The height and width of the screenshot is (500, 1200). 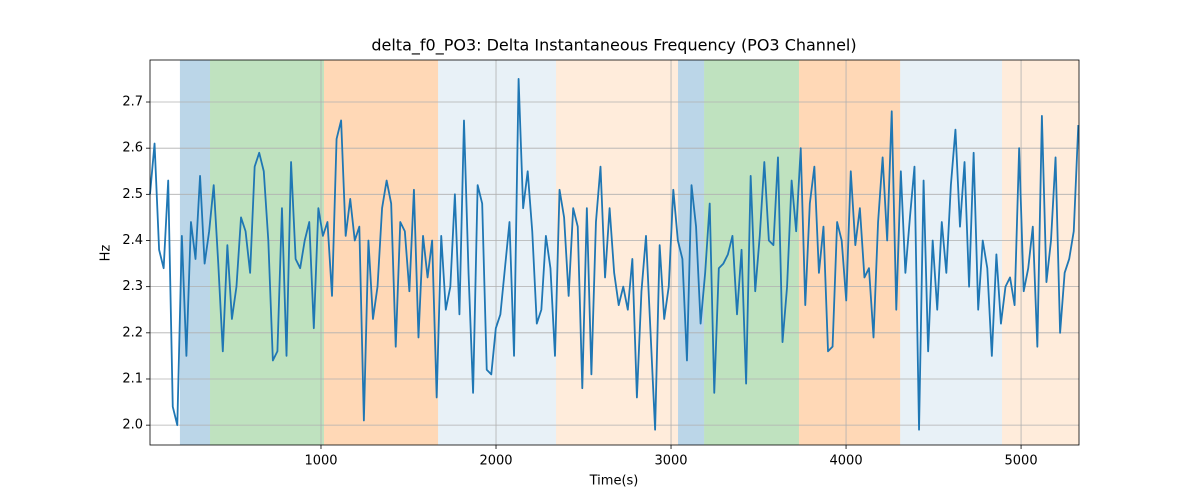 What do you see at coordinates (132, 240) in the screenshot?
I see `y-tick-label: 2.4` at bounding box center [132, 240].